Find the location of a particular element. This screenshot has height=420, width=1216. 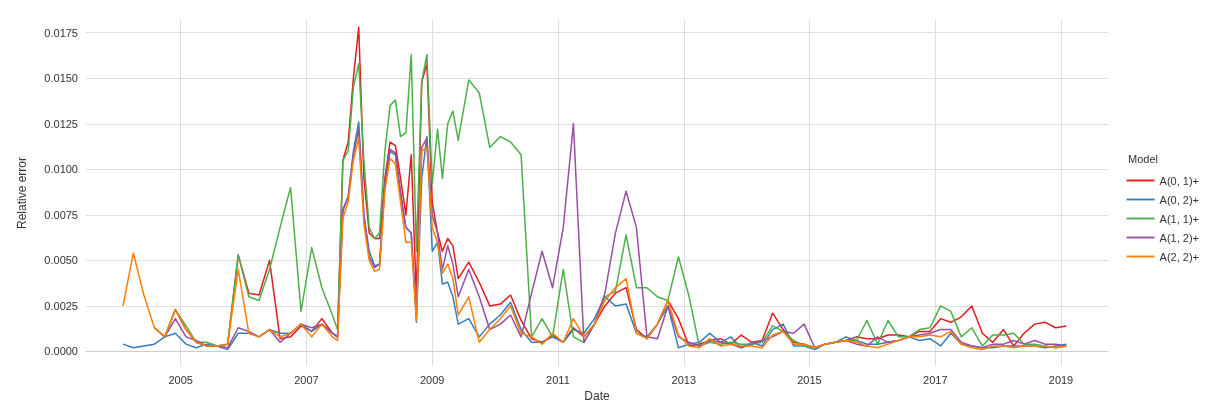

x-tick-label: 2011 is located at coordinates (558, 379).